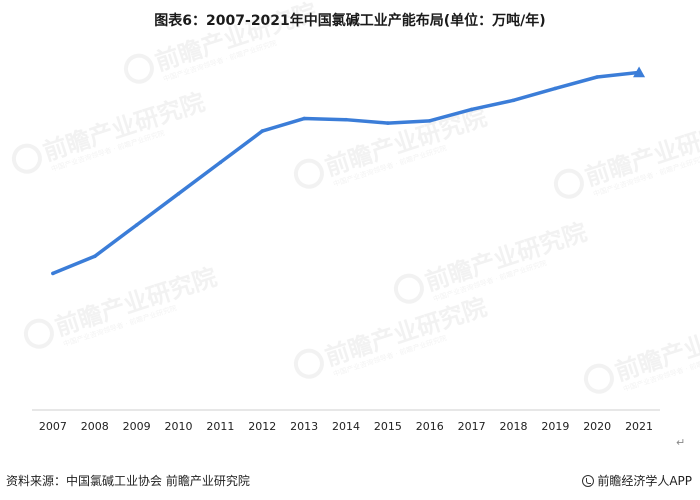 The image size is (700, 500). What do you see at coordinates (262, 426) in the screenshot?
I see `x-tick-label: 2012` at bounding box center [262, 426].